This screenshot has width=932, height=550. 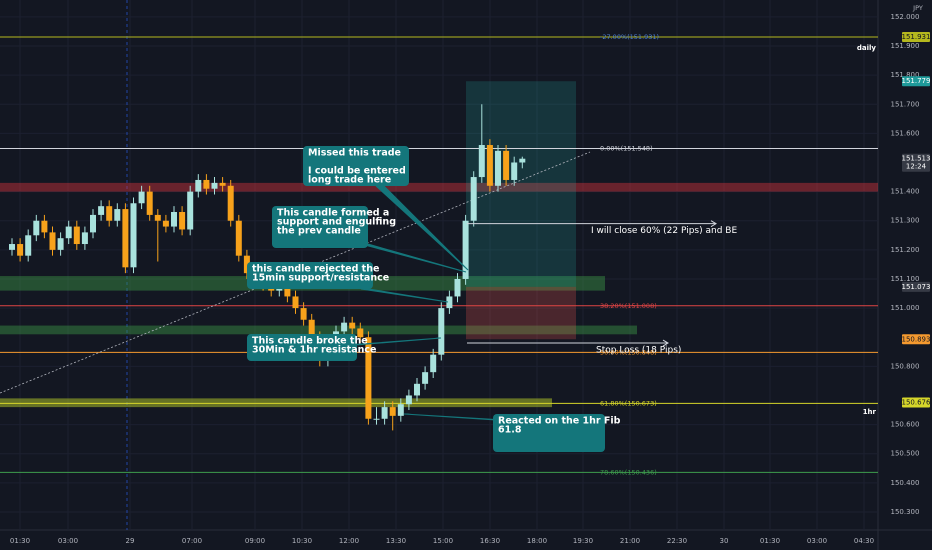 I want to click on y-tick-label: 151.000, so click(x=905, y=308).